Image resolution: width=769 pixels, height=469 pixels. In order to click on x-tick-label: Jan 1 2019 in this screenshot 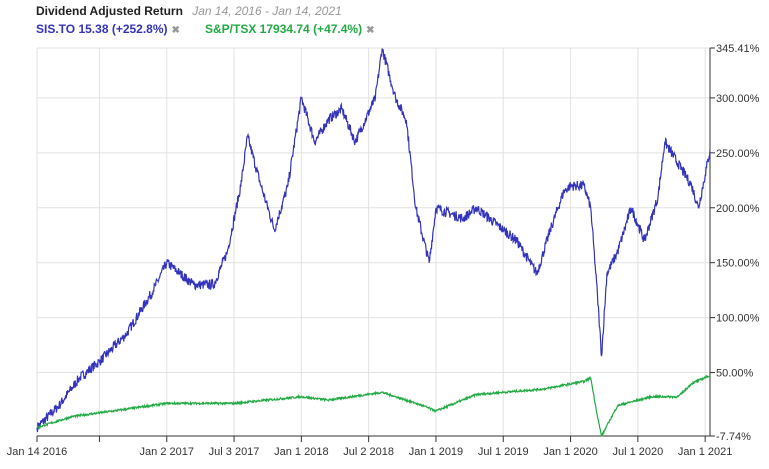, I will do `click(436, 452)`.